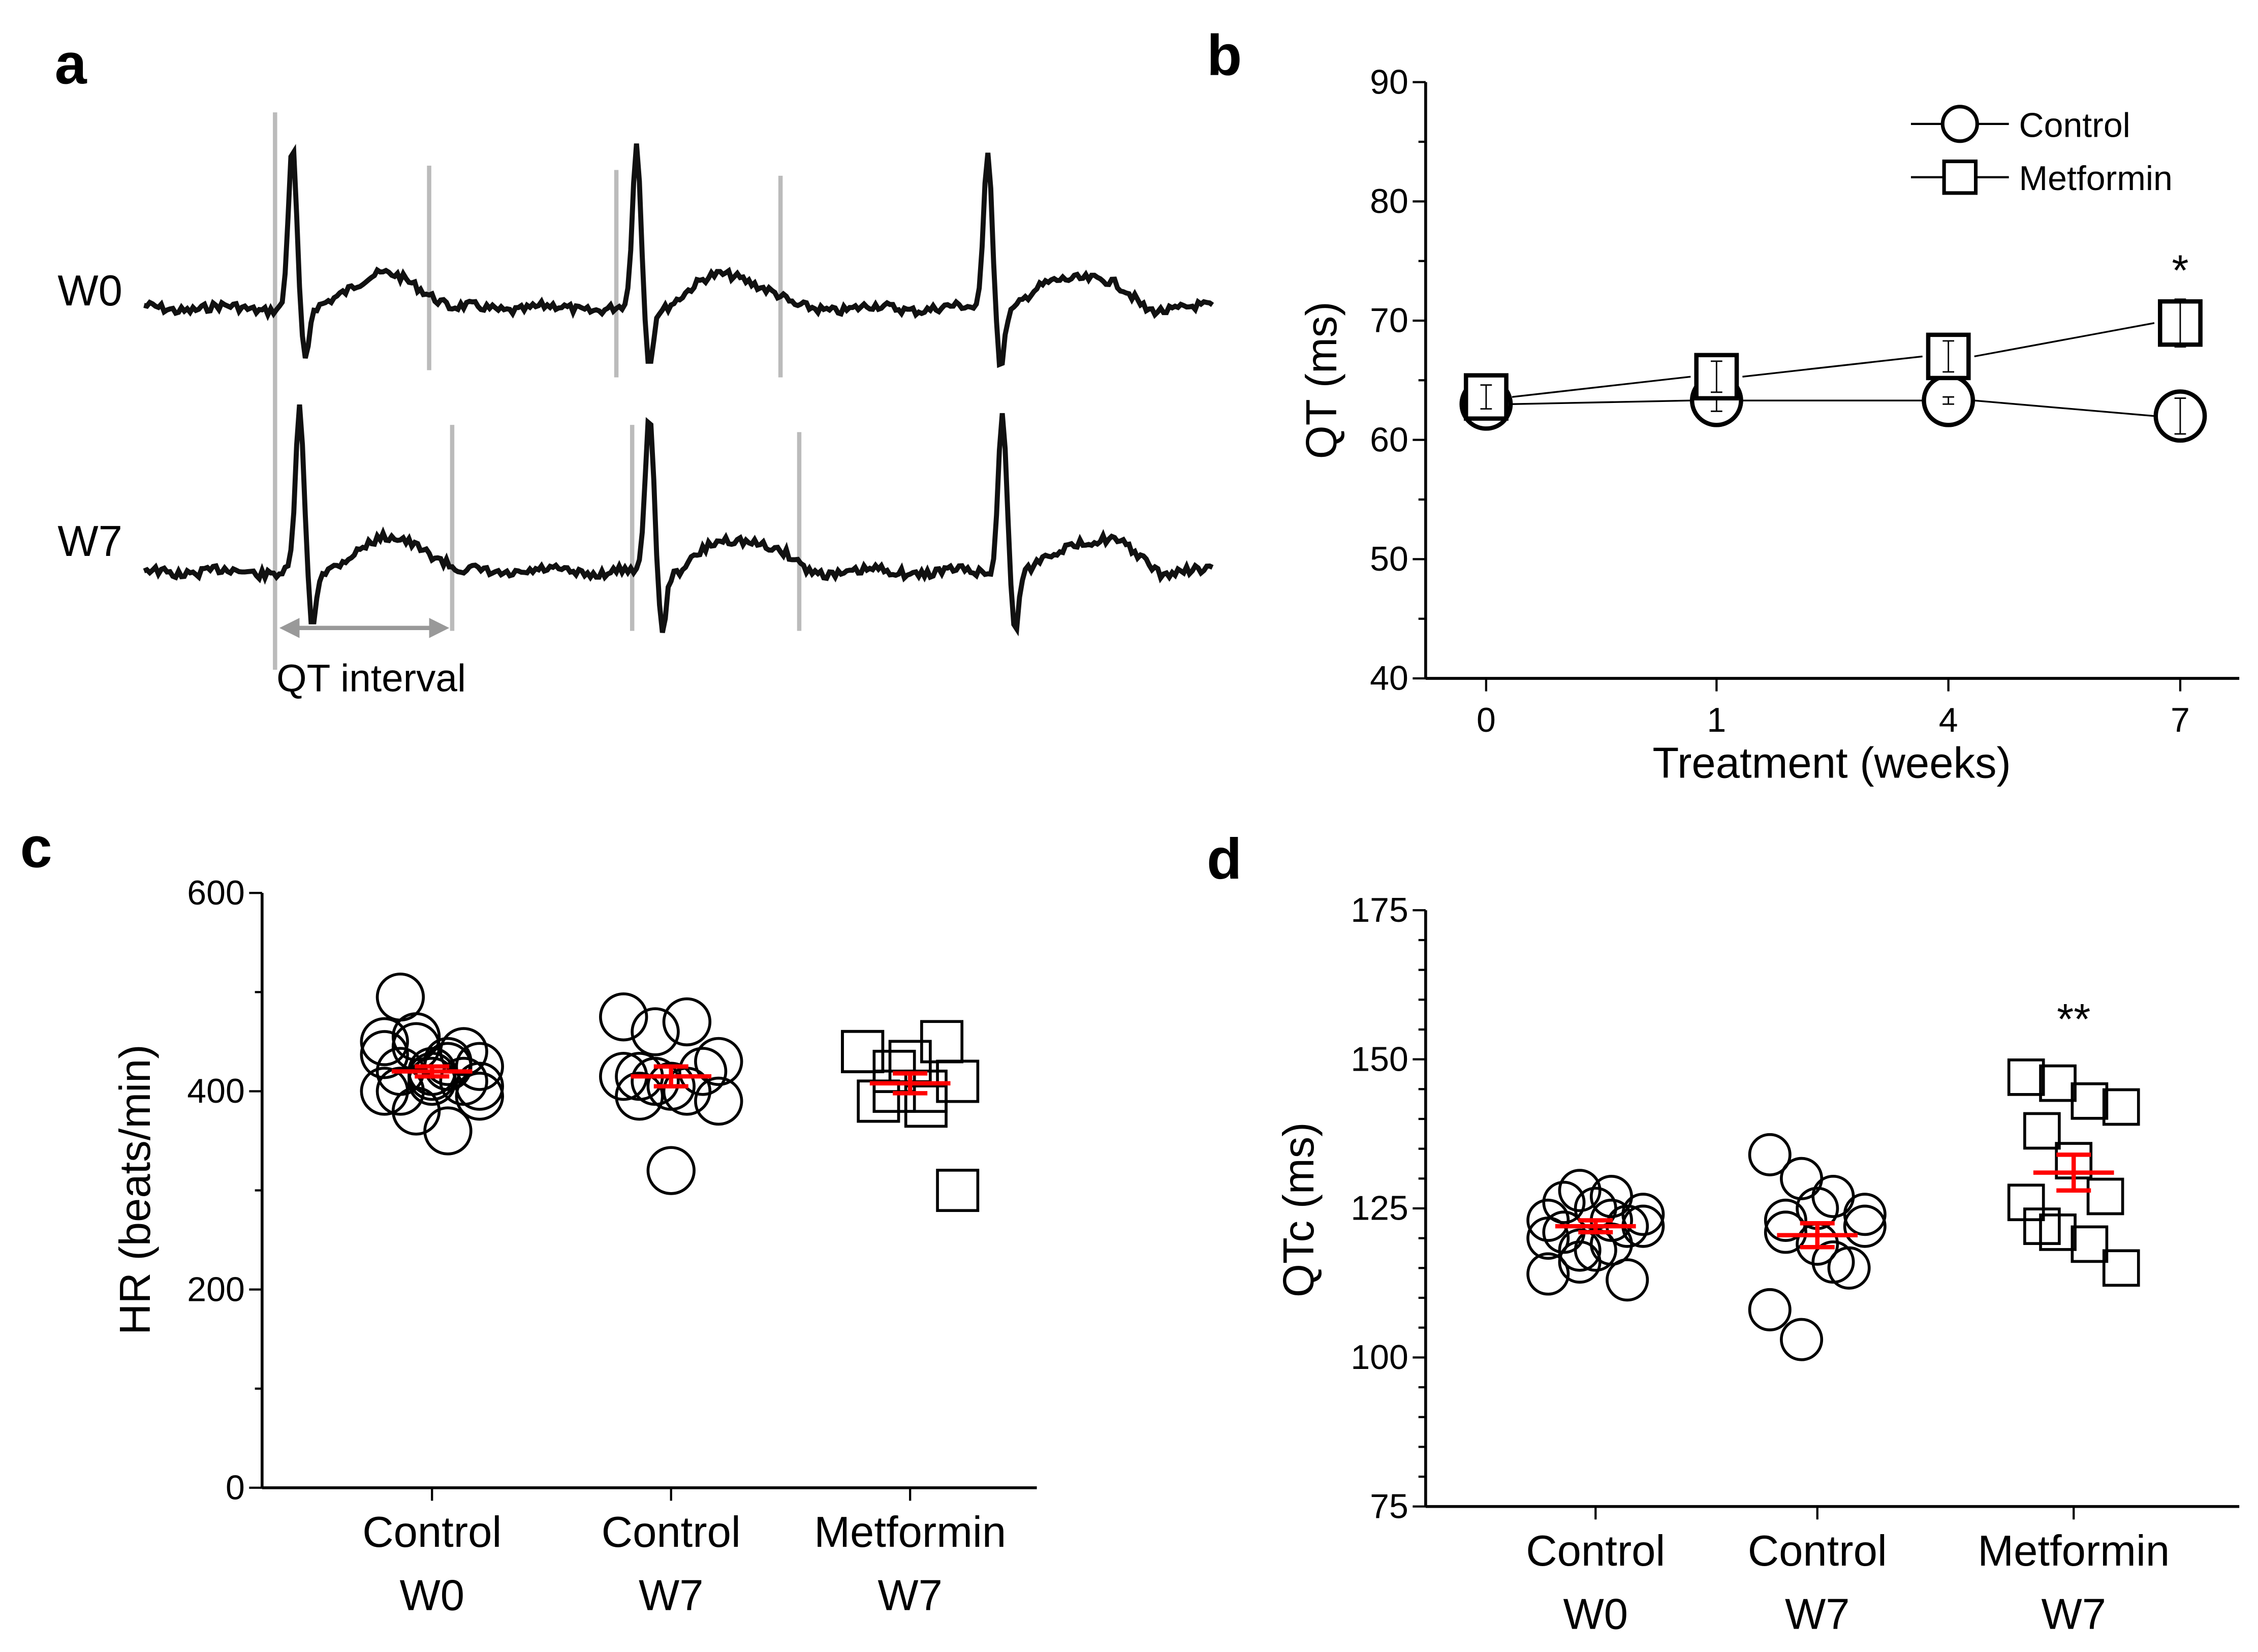 Image resolution: width=2258 pixels, height=1652 pixels. I want to click on y-tick-label: 40, so click(1389, 678).